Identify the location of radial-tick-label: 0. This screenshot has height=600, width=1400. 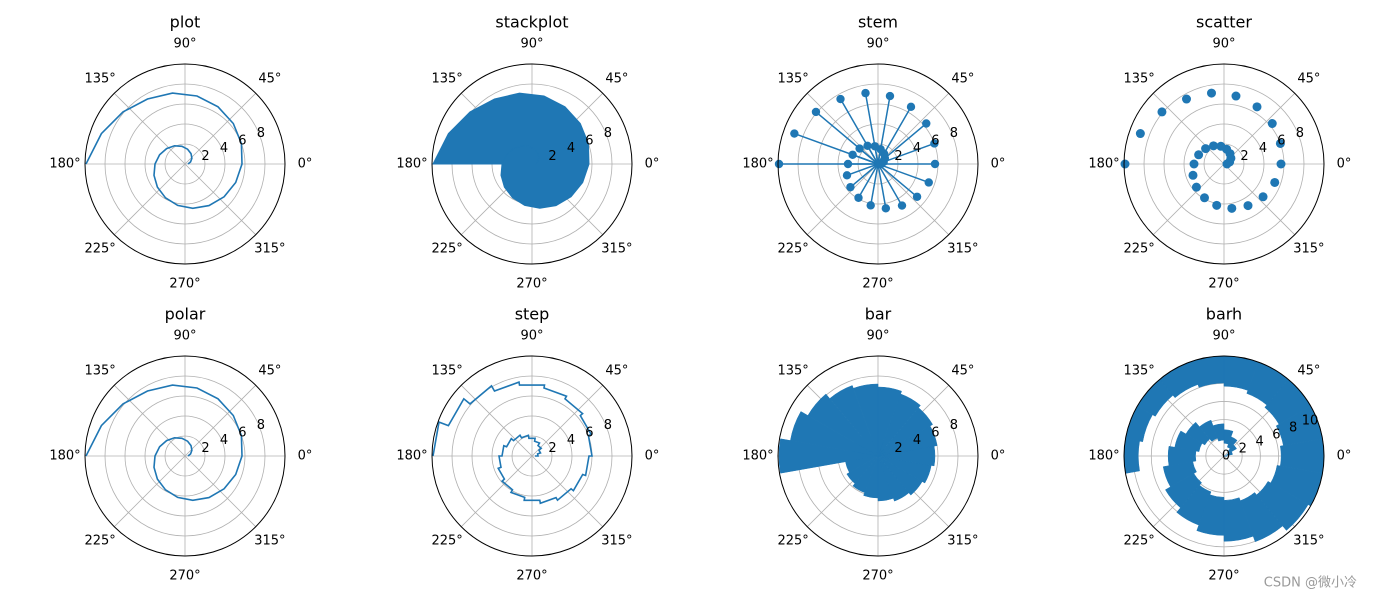
(1226, 456).